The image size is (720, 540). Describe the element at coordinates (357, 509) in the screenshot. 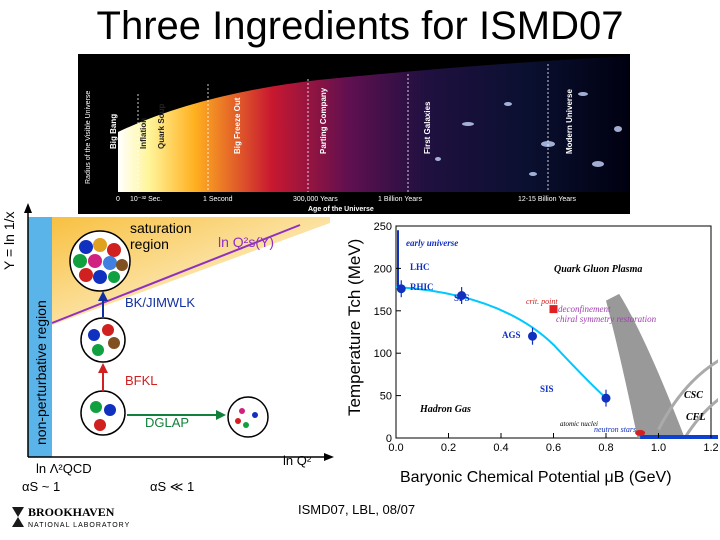

I see `slide-footer: ISMD07, LBL, 08/07` at that location.